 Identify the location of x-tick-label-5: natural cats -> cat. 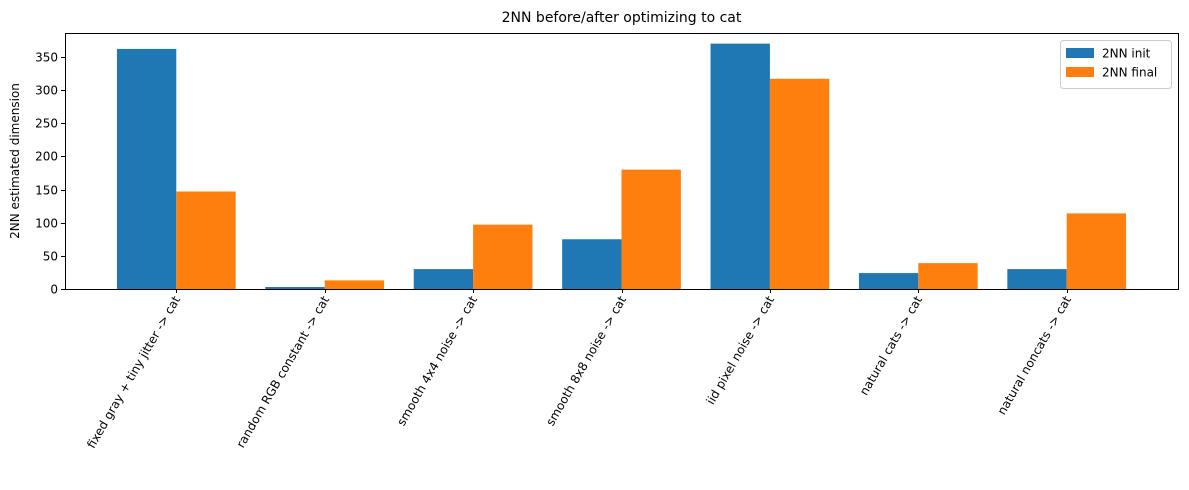
(891, 345).